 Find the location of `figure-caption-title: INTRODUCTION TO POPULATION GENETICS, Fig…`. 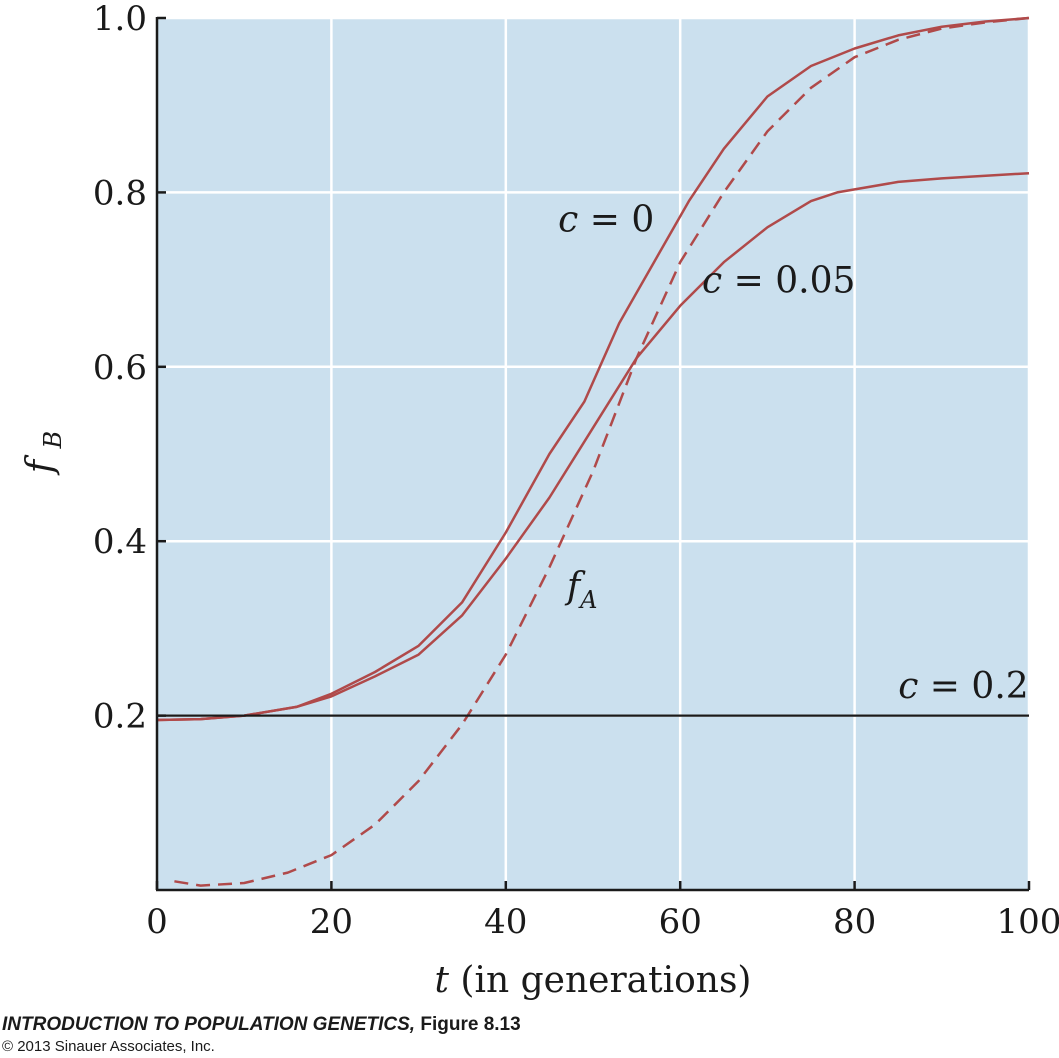

figure-caption-title: INTRODUCTION TO POPULATION GENETICS, Fig… is located at coordinates (261, 1025).